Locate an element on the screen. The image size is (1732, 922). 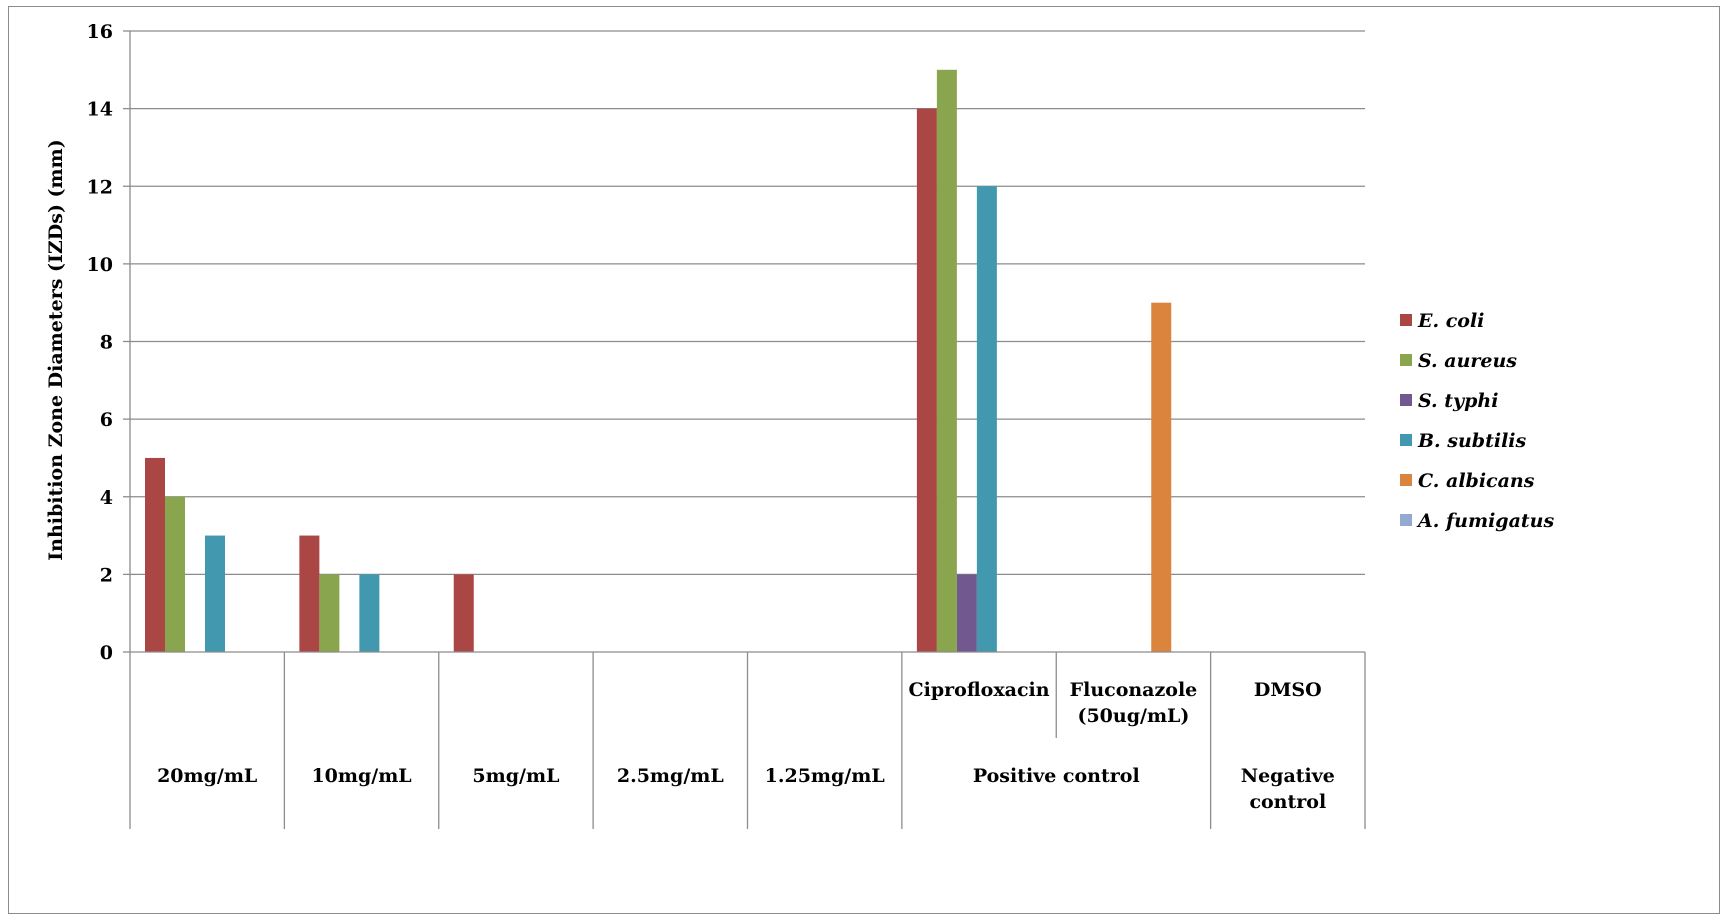
y-tick-label: 6 is located at coordinates (106, 420).